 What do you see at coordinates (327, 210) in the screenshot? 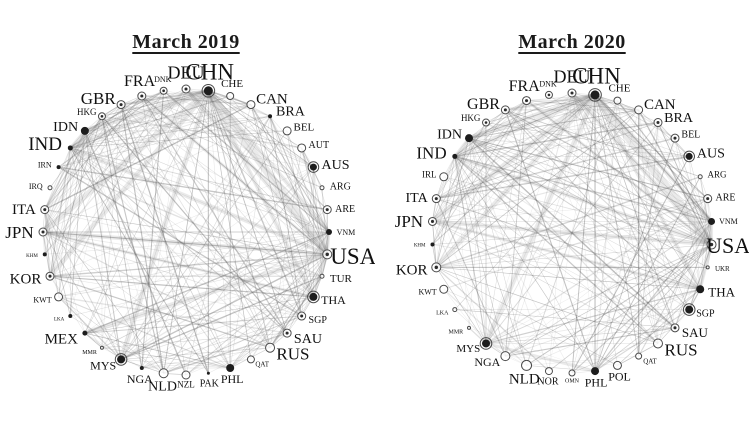
I see `node-dot-ARE` at bounding box center [327, 210].